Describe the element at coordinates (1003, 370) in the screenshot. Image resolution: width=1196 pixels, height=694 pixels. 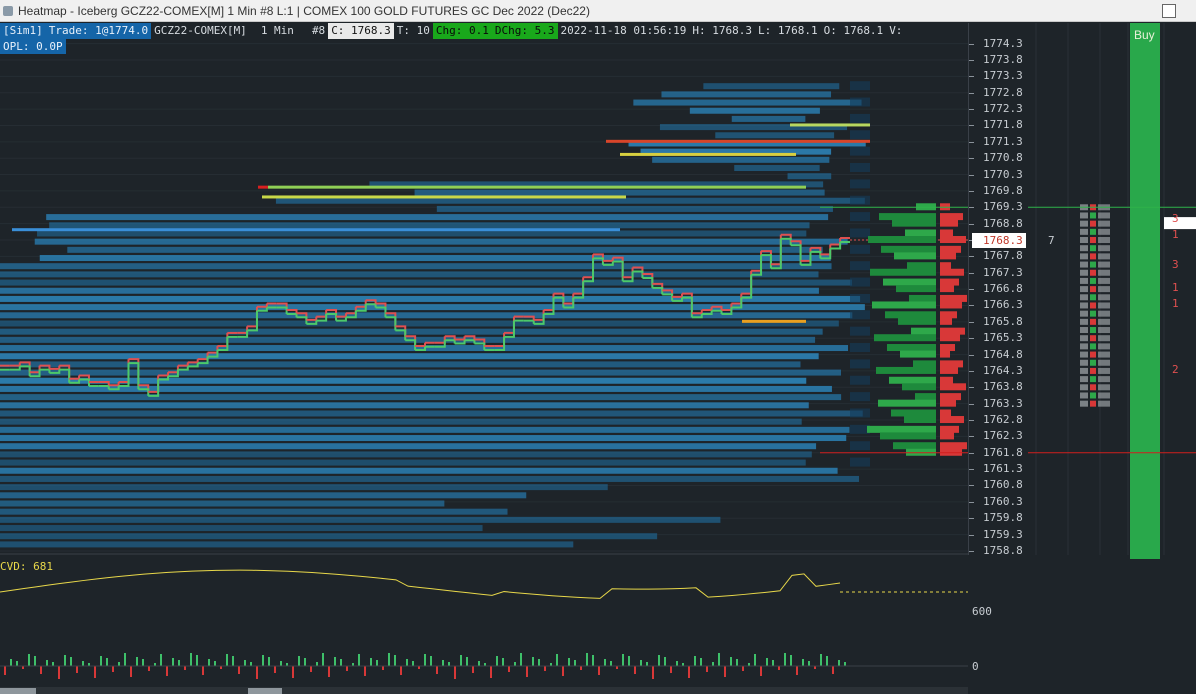
I see `price-tick-label: 1764.3` at that location.